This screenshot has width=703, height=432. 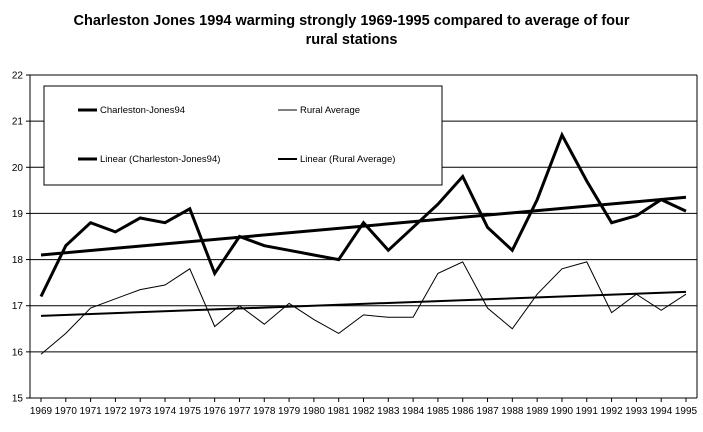 What do you see at coordinates (18, 260) in the screenshot?
I see `y-tick-label: 18` at bounding box center [18, 260].